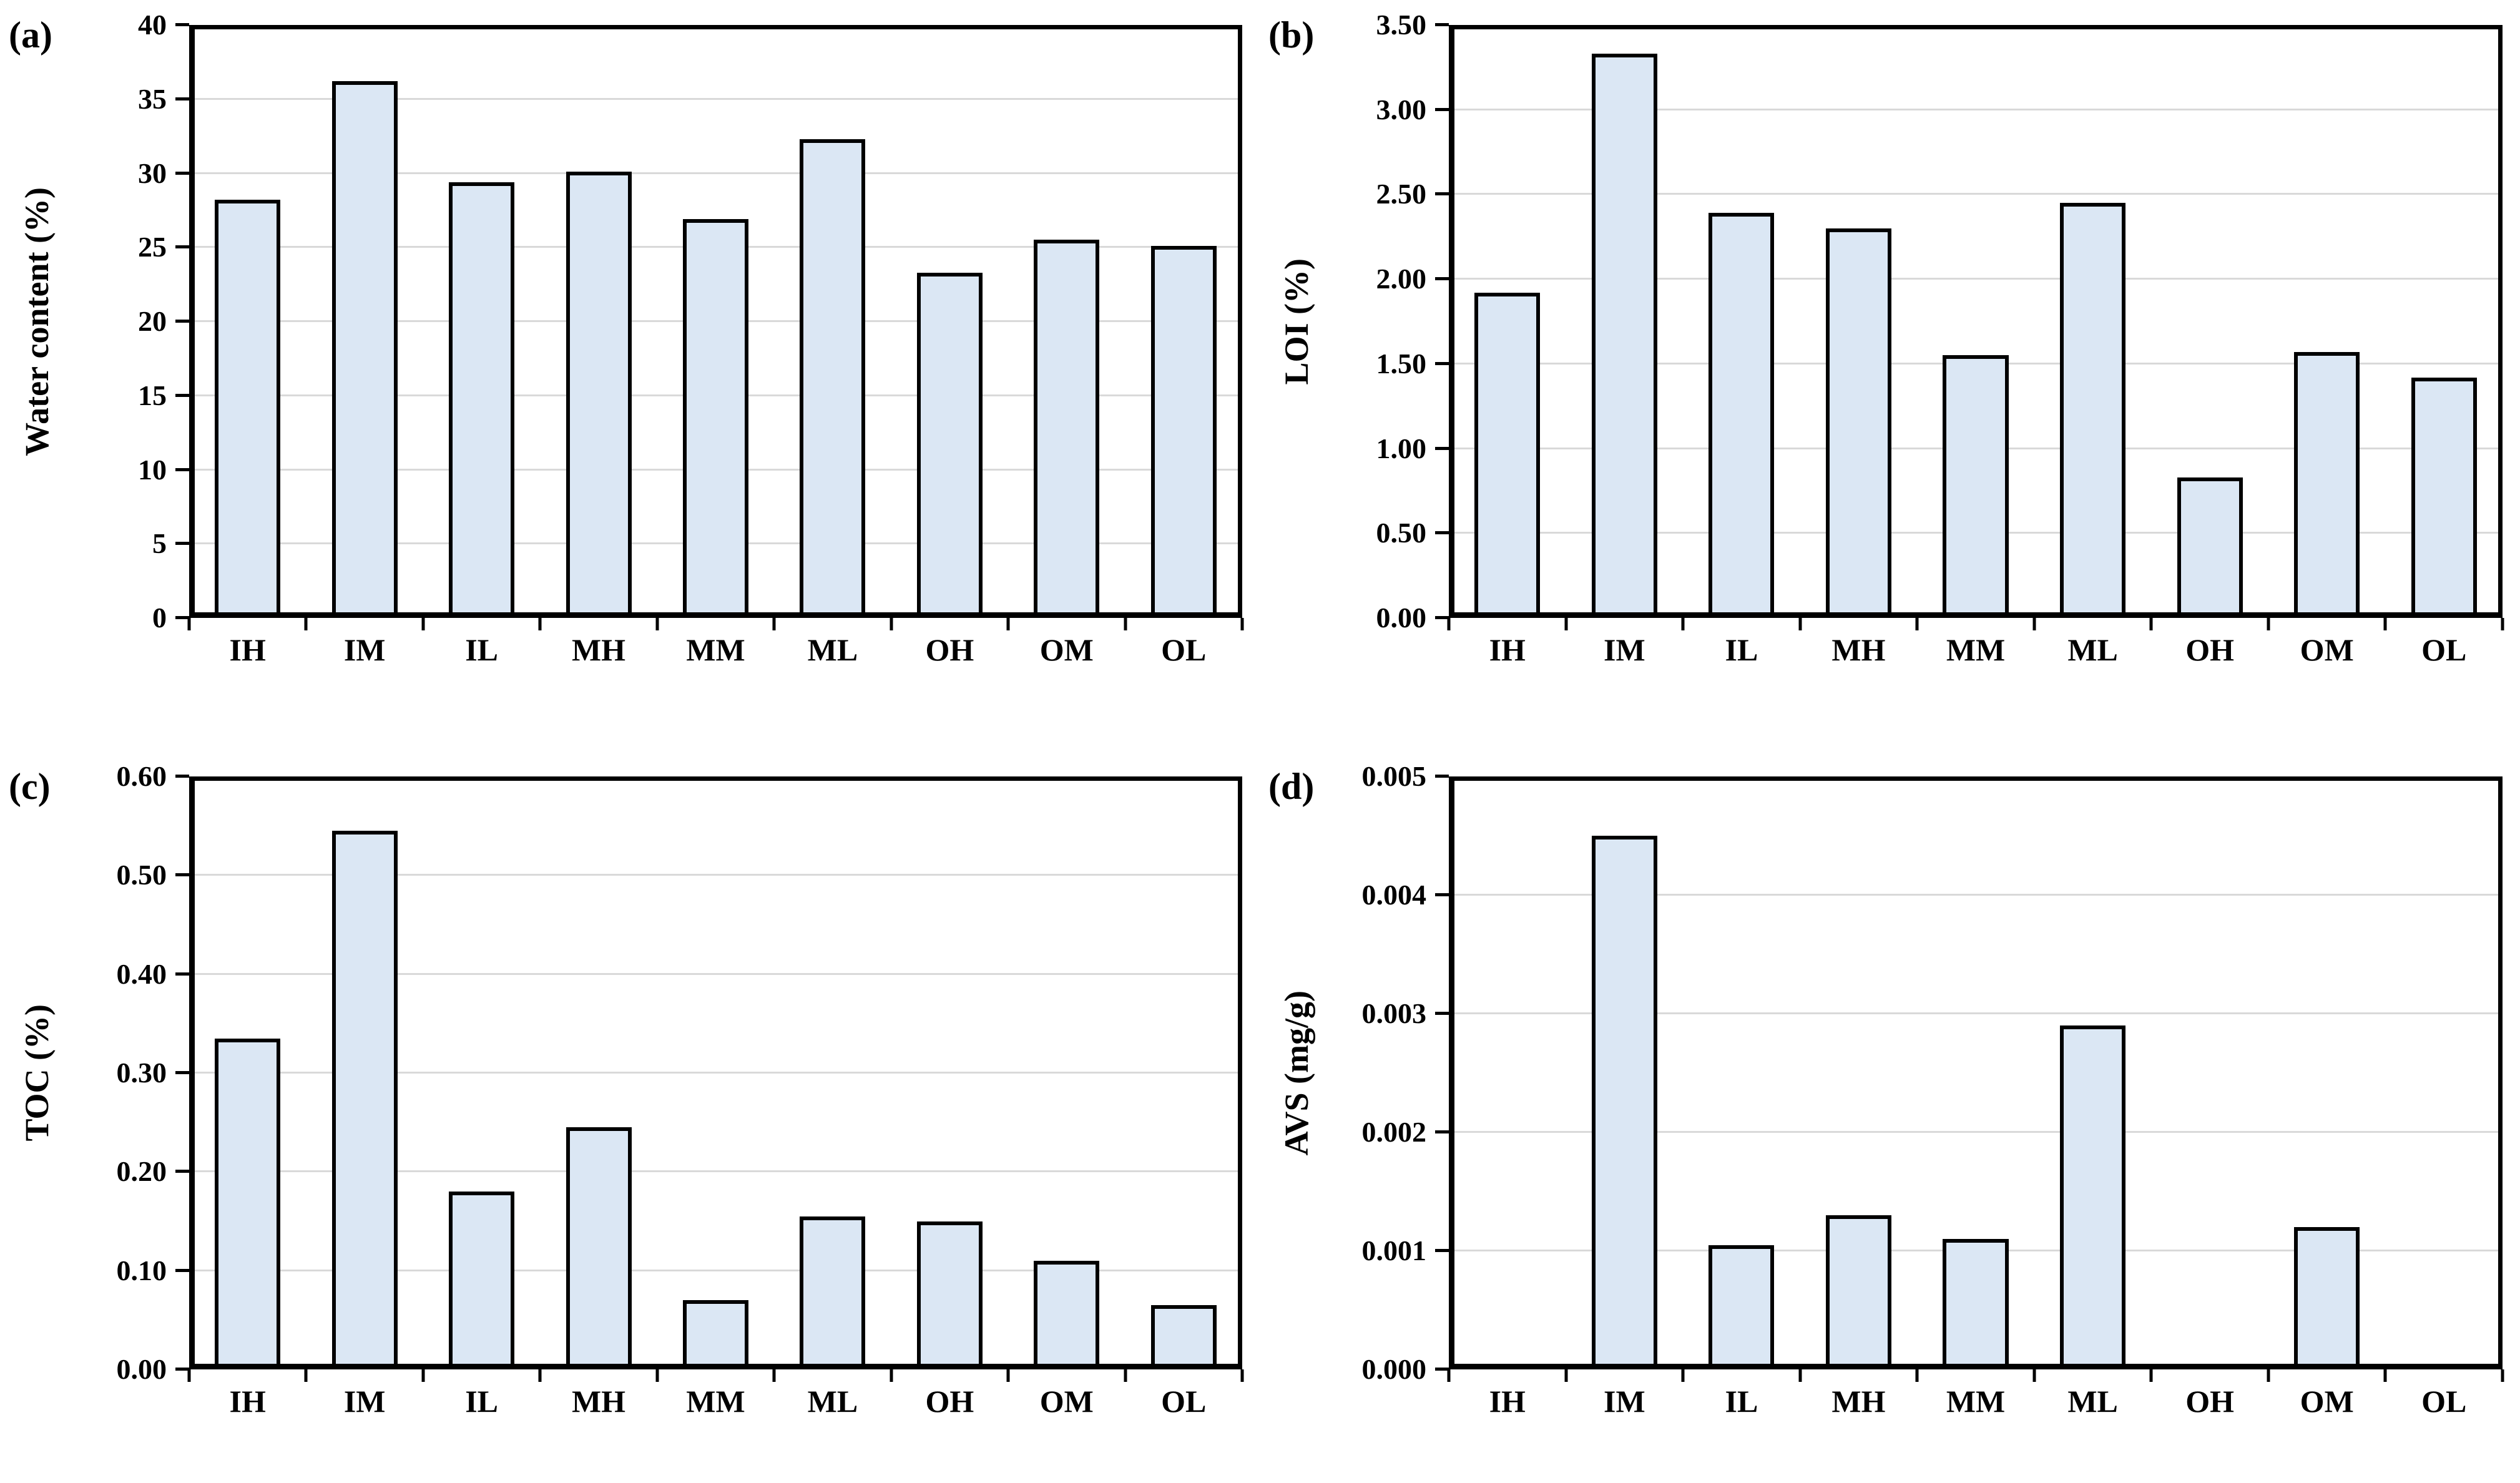 The height and width of the screenshot is (1483, 2520). What do you see at coordinates (152, 247) in the screenshot?
I see `y-tick-label: 25` at bounding box center [152, 247].